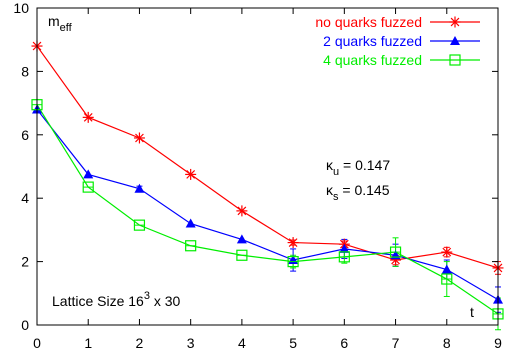  Describe the element at coordinates (344, 343) in the screenshot. I see `x-tick-label: 6` at that location.